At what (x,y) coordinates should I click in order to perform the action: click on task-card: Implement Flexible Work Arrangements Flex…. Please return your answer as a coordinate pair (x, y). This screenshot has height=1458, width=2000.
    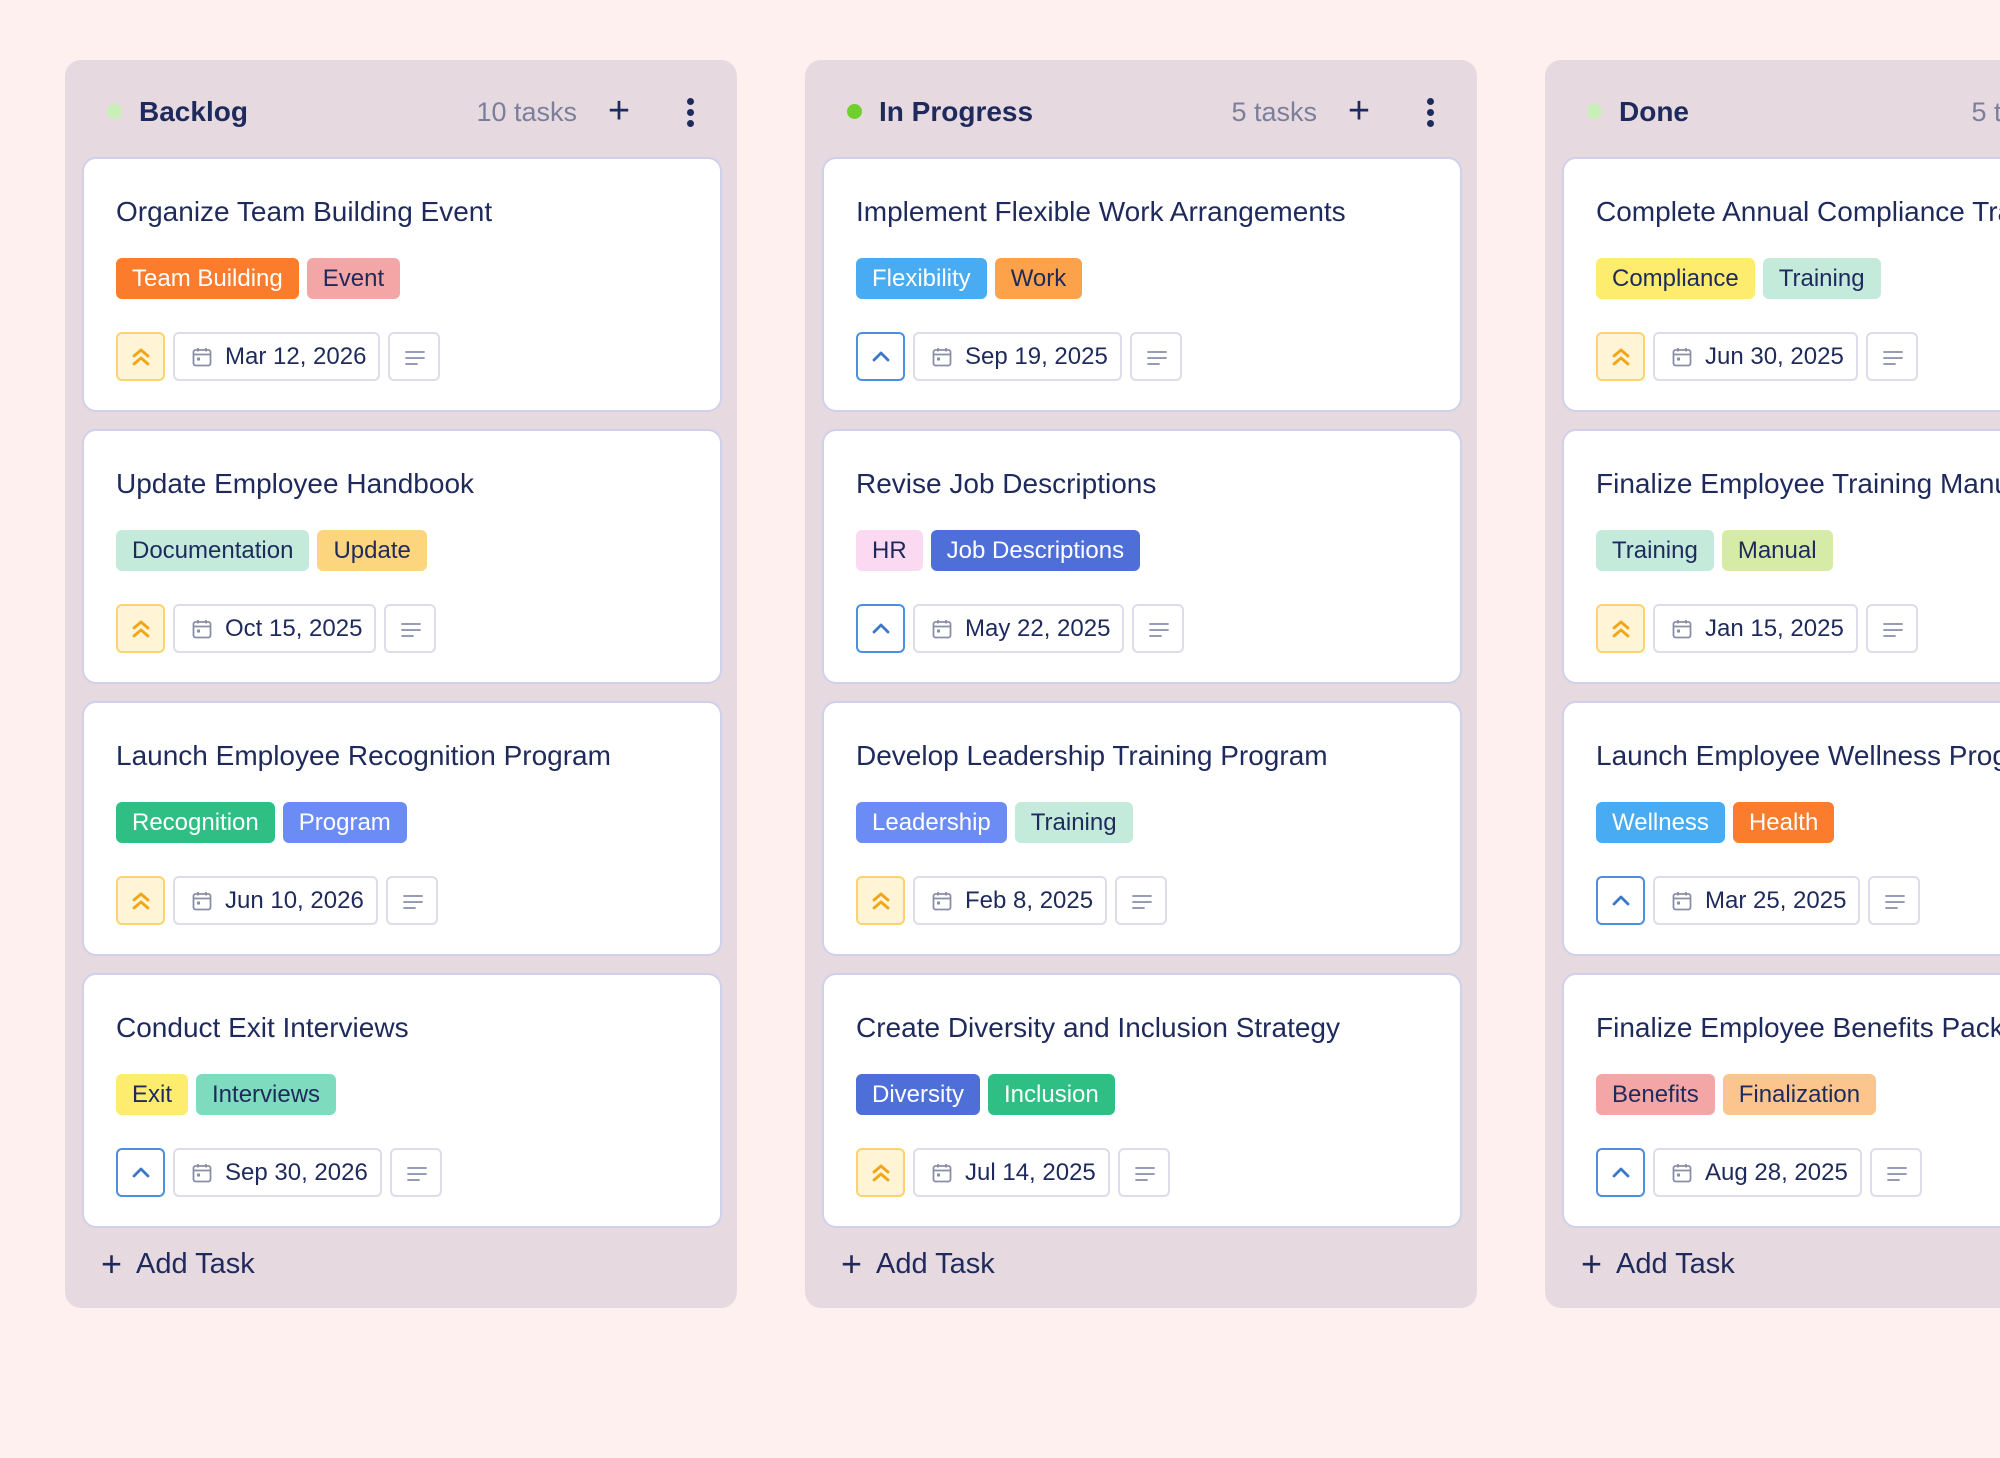
    Looking at the image, I should click on (1142, 284).